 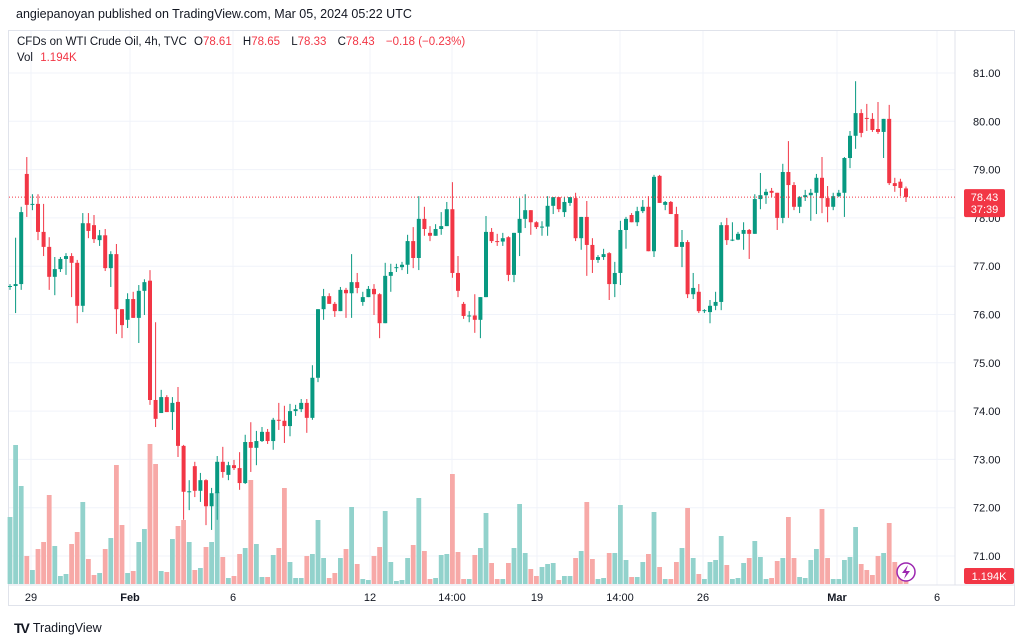 What do you see at coordinates (22, 628) in the screenshot?
I see `tradingview-logo-icon: TV` at bounding box center [22, 628].